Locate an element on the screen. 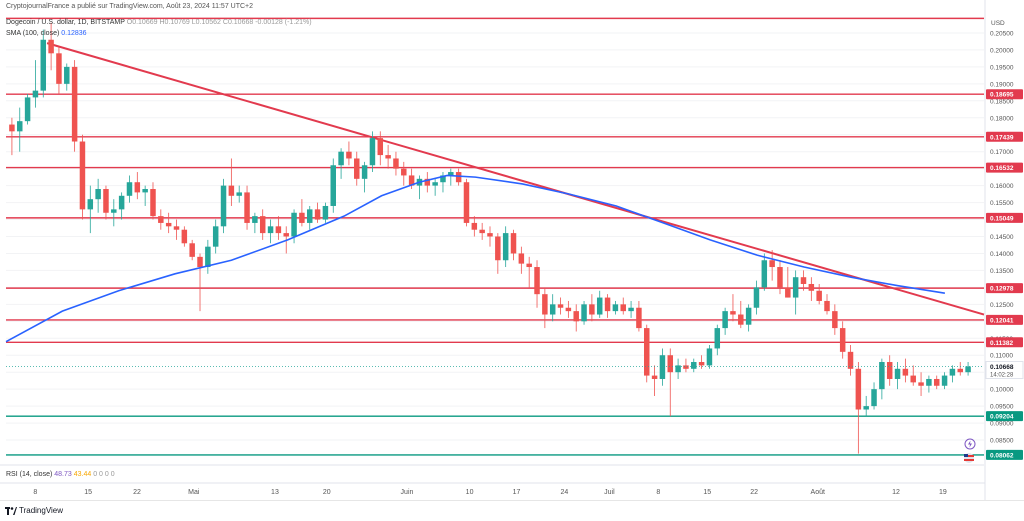 This screenshot has height=521, width=1024. tradingview-logo-icon is located at coordinates (11, 511).